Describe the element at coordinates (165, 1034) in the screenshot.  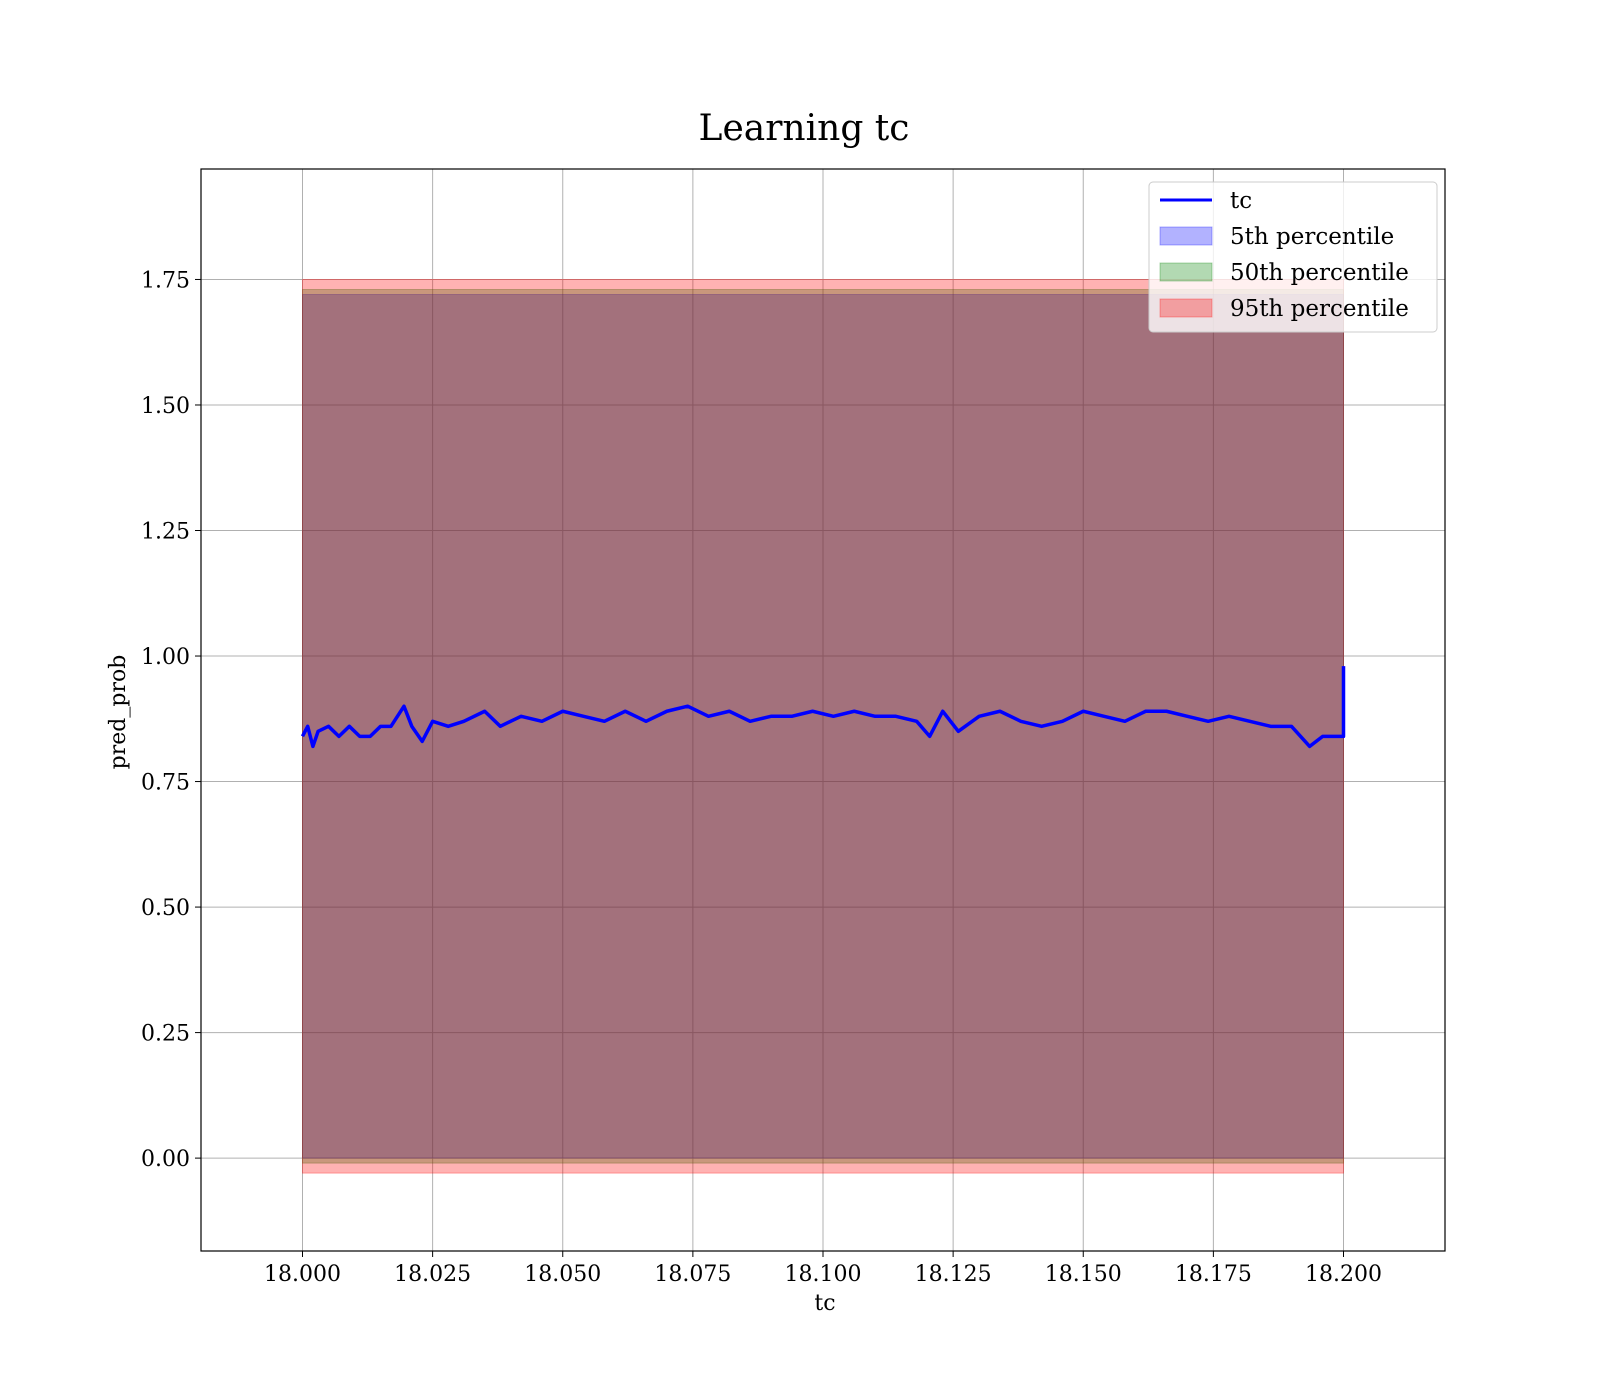
I see `y-tick-label: 0.25` at that location.